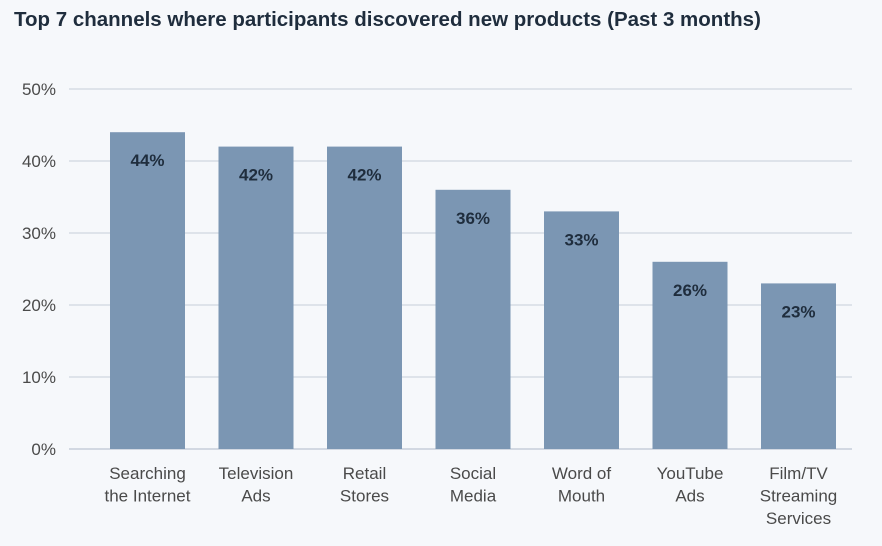  I want to click on x-tick-label: the Internet, so click(147, 496).